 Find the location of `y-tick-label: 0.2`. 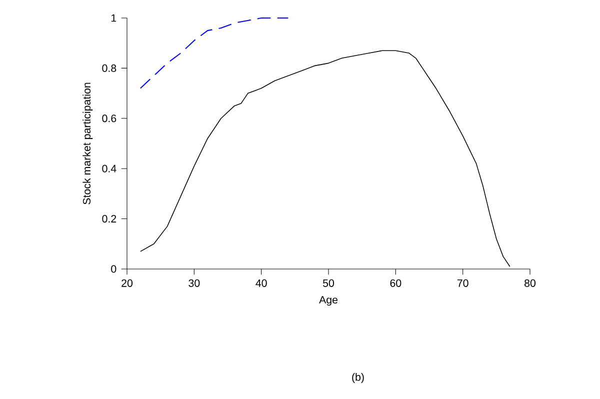

y-tick-label: 0.2 is located at coordinates (109, 219).